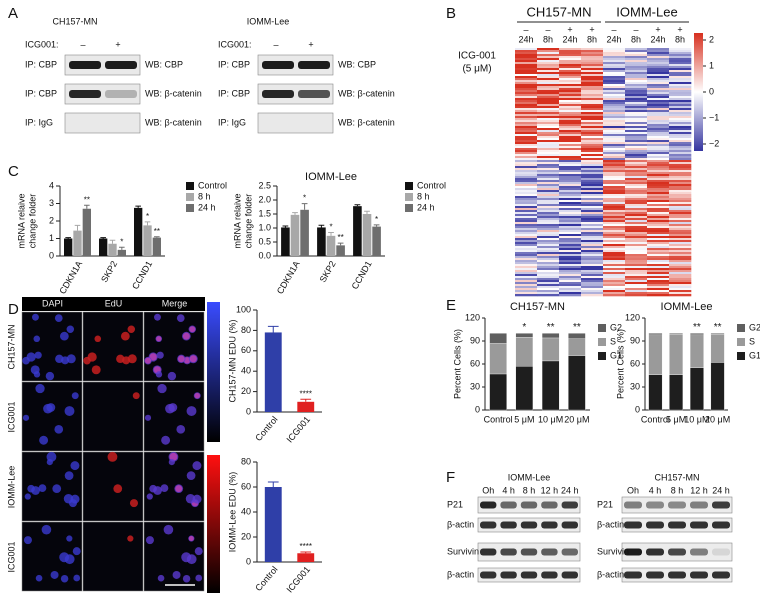 This screenshot has width=760, height=600. Describe the element at coordinates (98, 339) in the screenshot. I see `edu-signal` at that location.